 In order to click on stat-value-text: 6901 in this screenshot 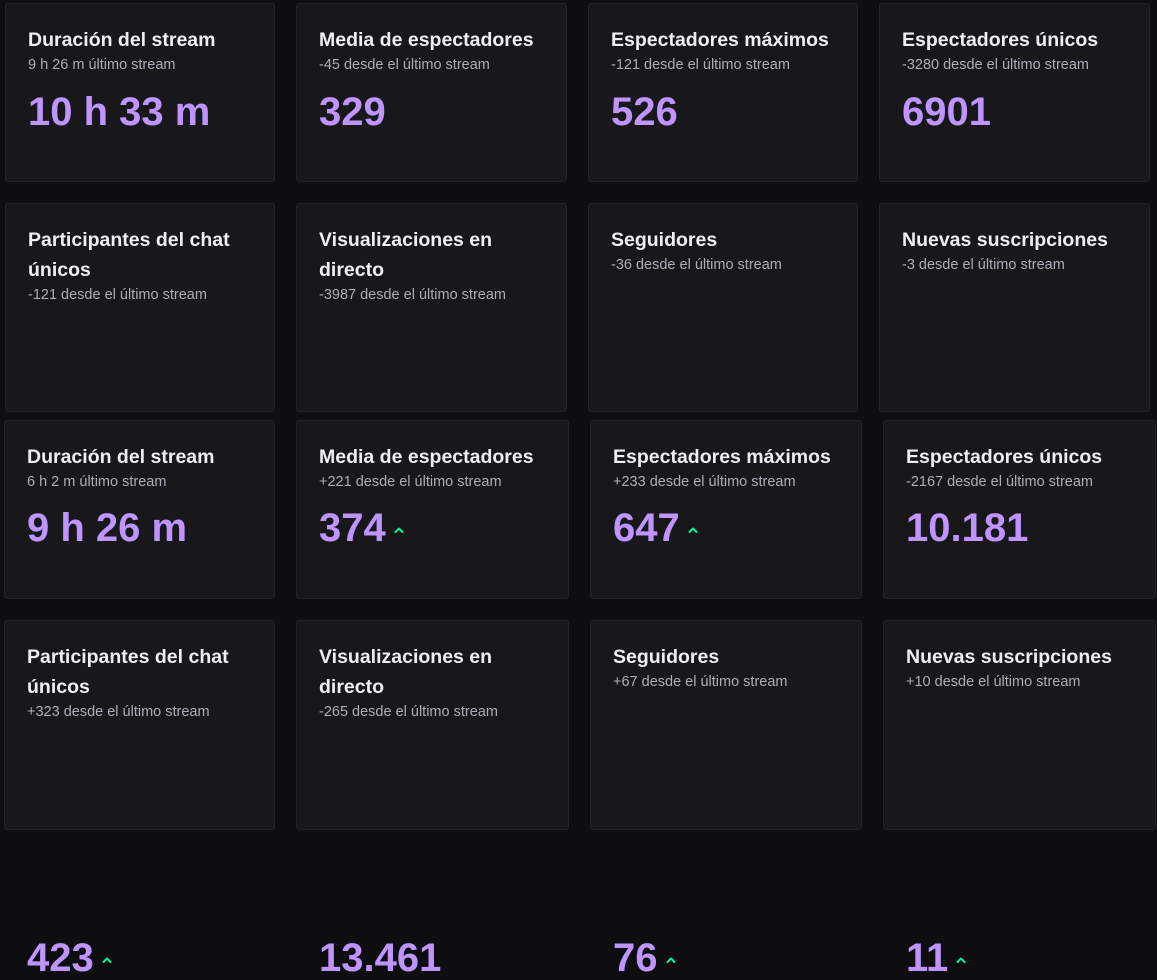, I will do `click(946, 112)`.